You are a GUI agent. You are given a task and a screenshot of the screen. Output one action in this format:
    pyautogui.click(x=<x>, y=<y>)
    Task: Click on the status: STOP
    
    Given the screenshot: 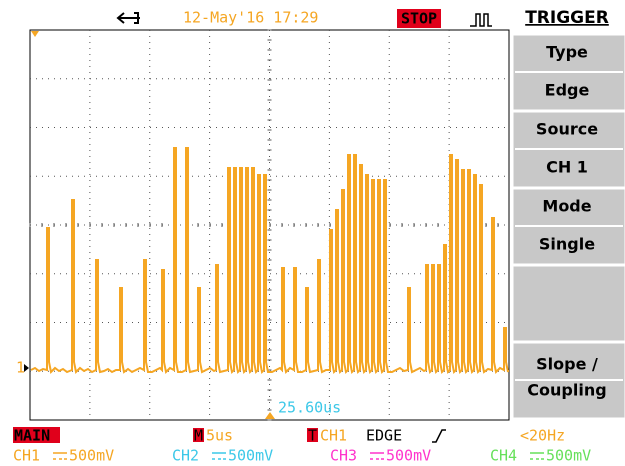 What is the action you would take?
    pyautogui.click(x=419, y=19)
    